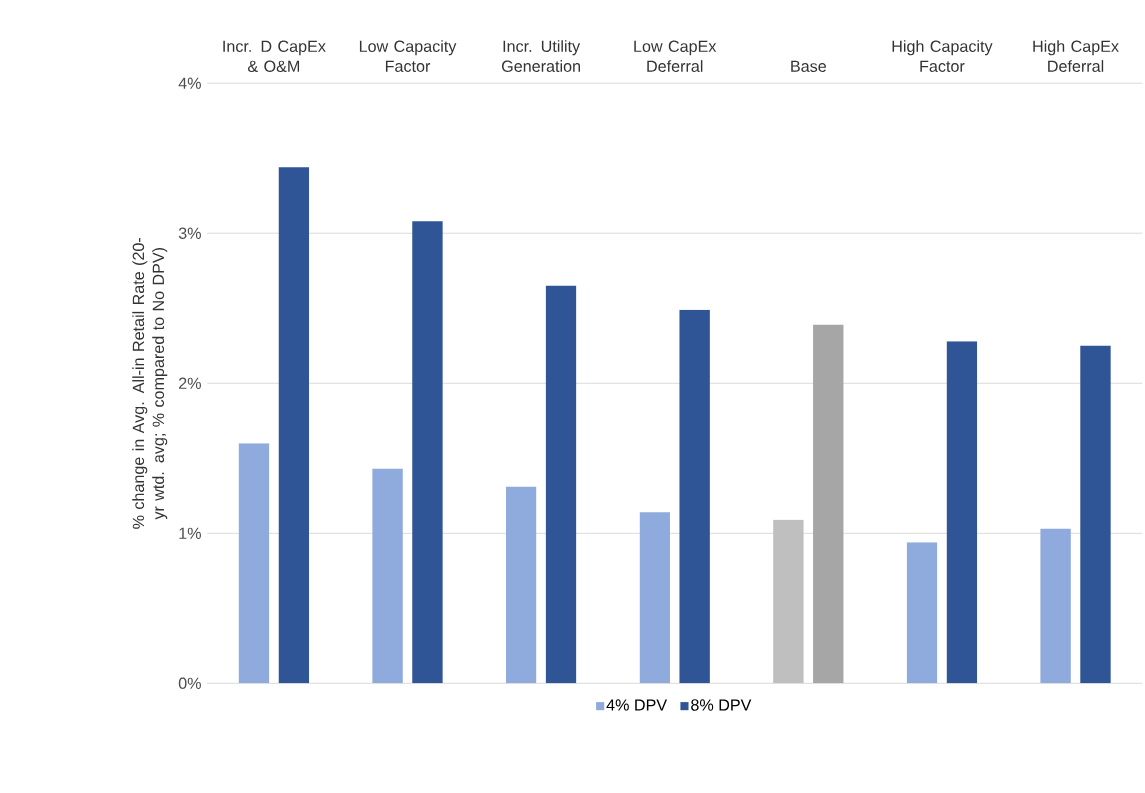  I want to click on x-tick-label: Incr. Utility Generation, so click(541, 56).